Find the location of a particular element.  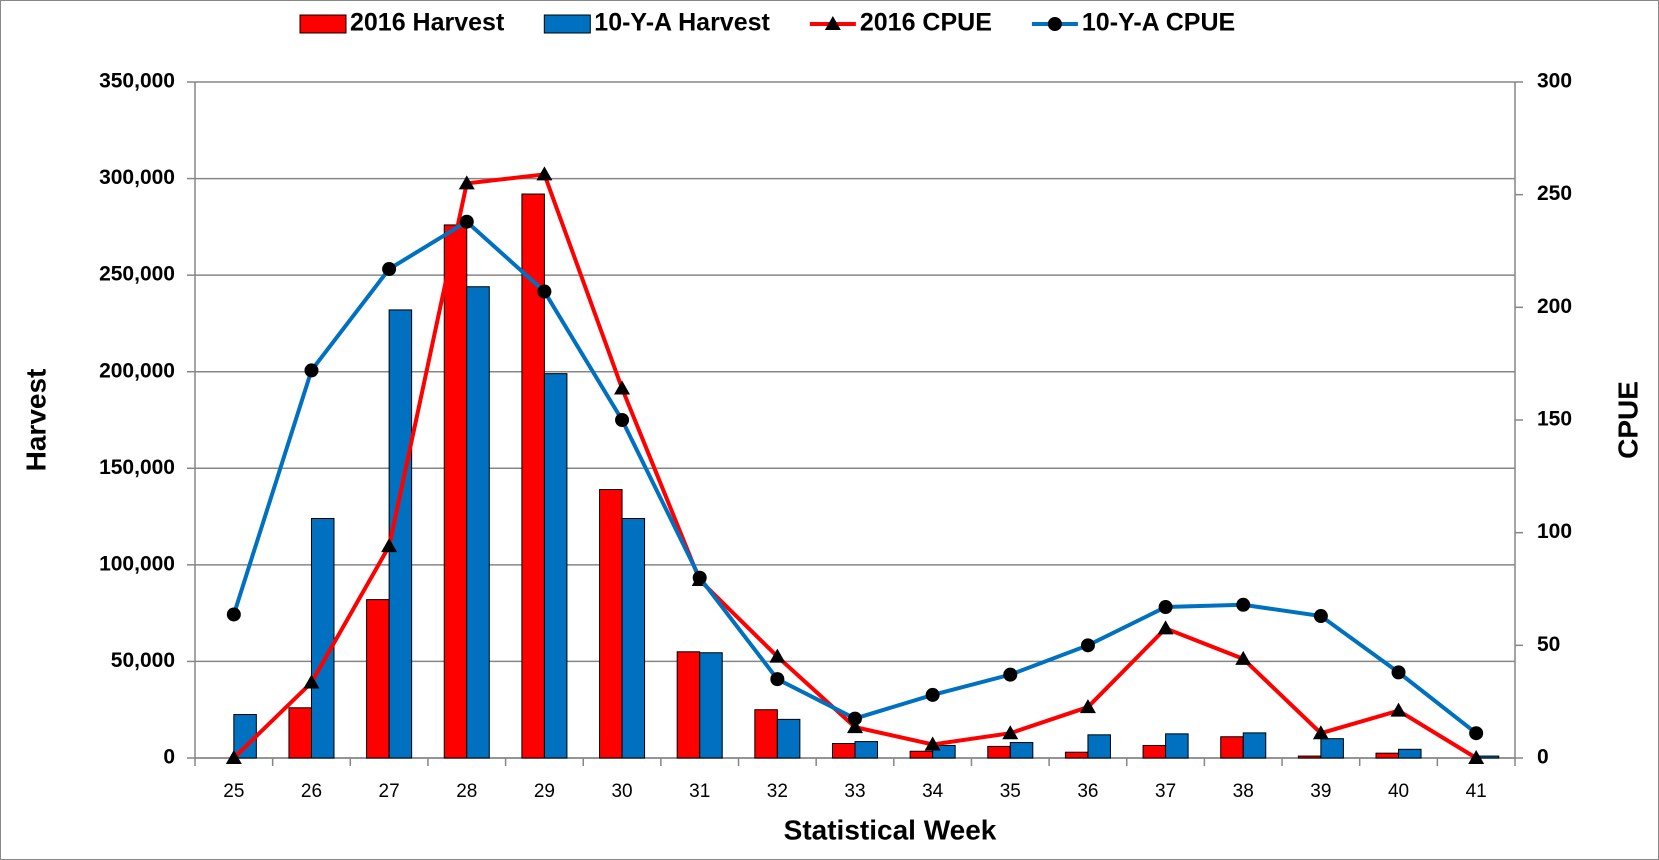

y-tick-label: 50,000 is located at coordinates (143, 660).